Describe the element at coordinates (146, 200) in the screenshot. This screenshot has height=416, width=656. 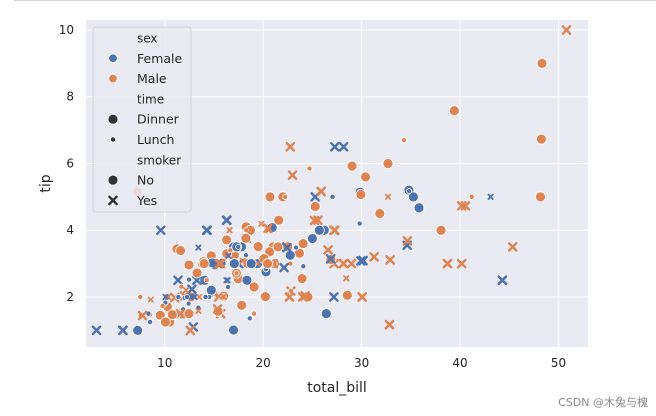
I see `legend-label: Yes` at that location.